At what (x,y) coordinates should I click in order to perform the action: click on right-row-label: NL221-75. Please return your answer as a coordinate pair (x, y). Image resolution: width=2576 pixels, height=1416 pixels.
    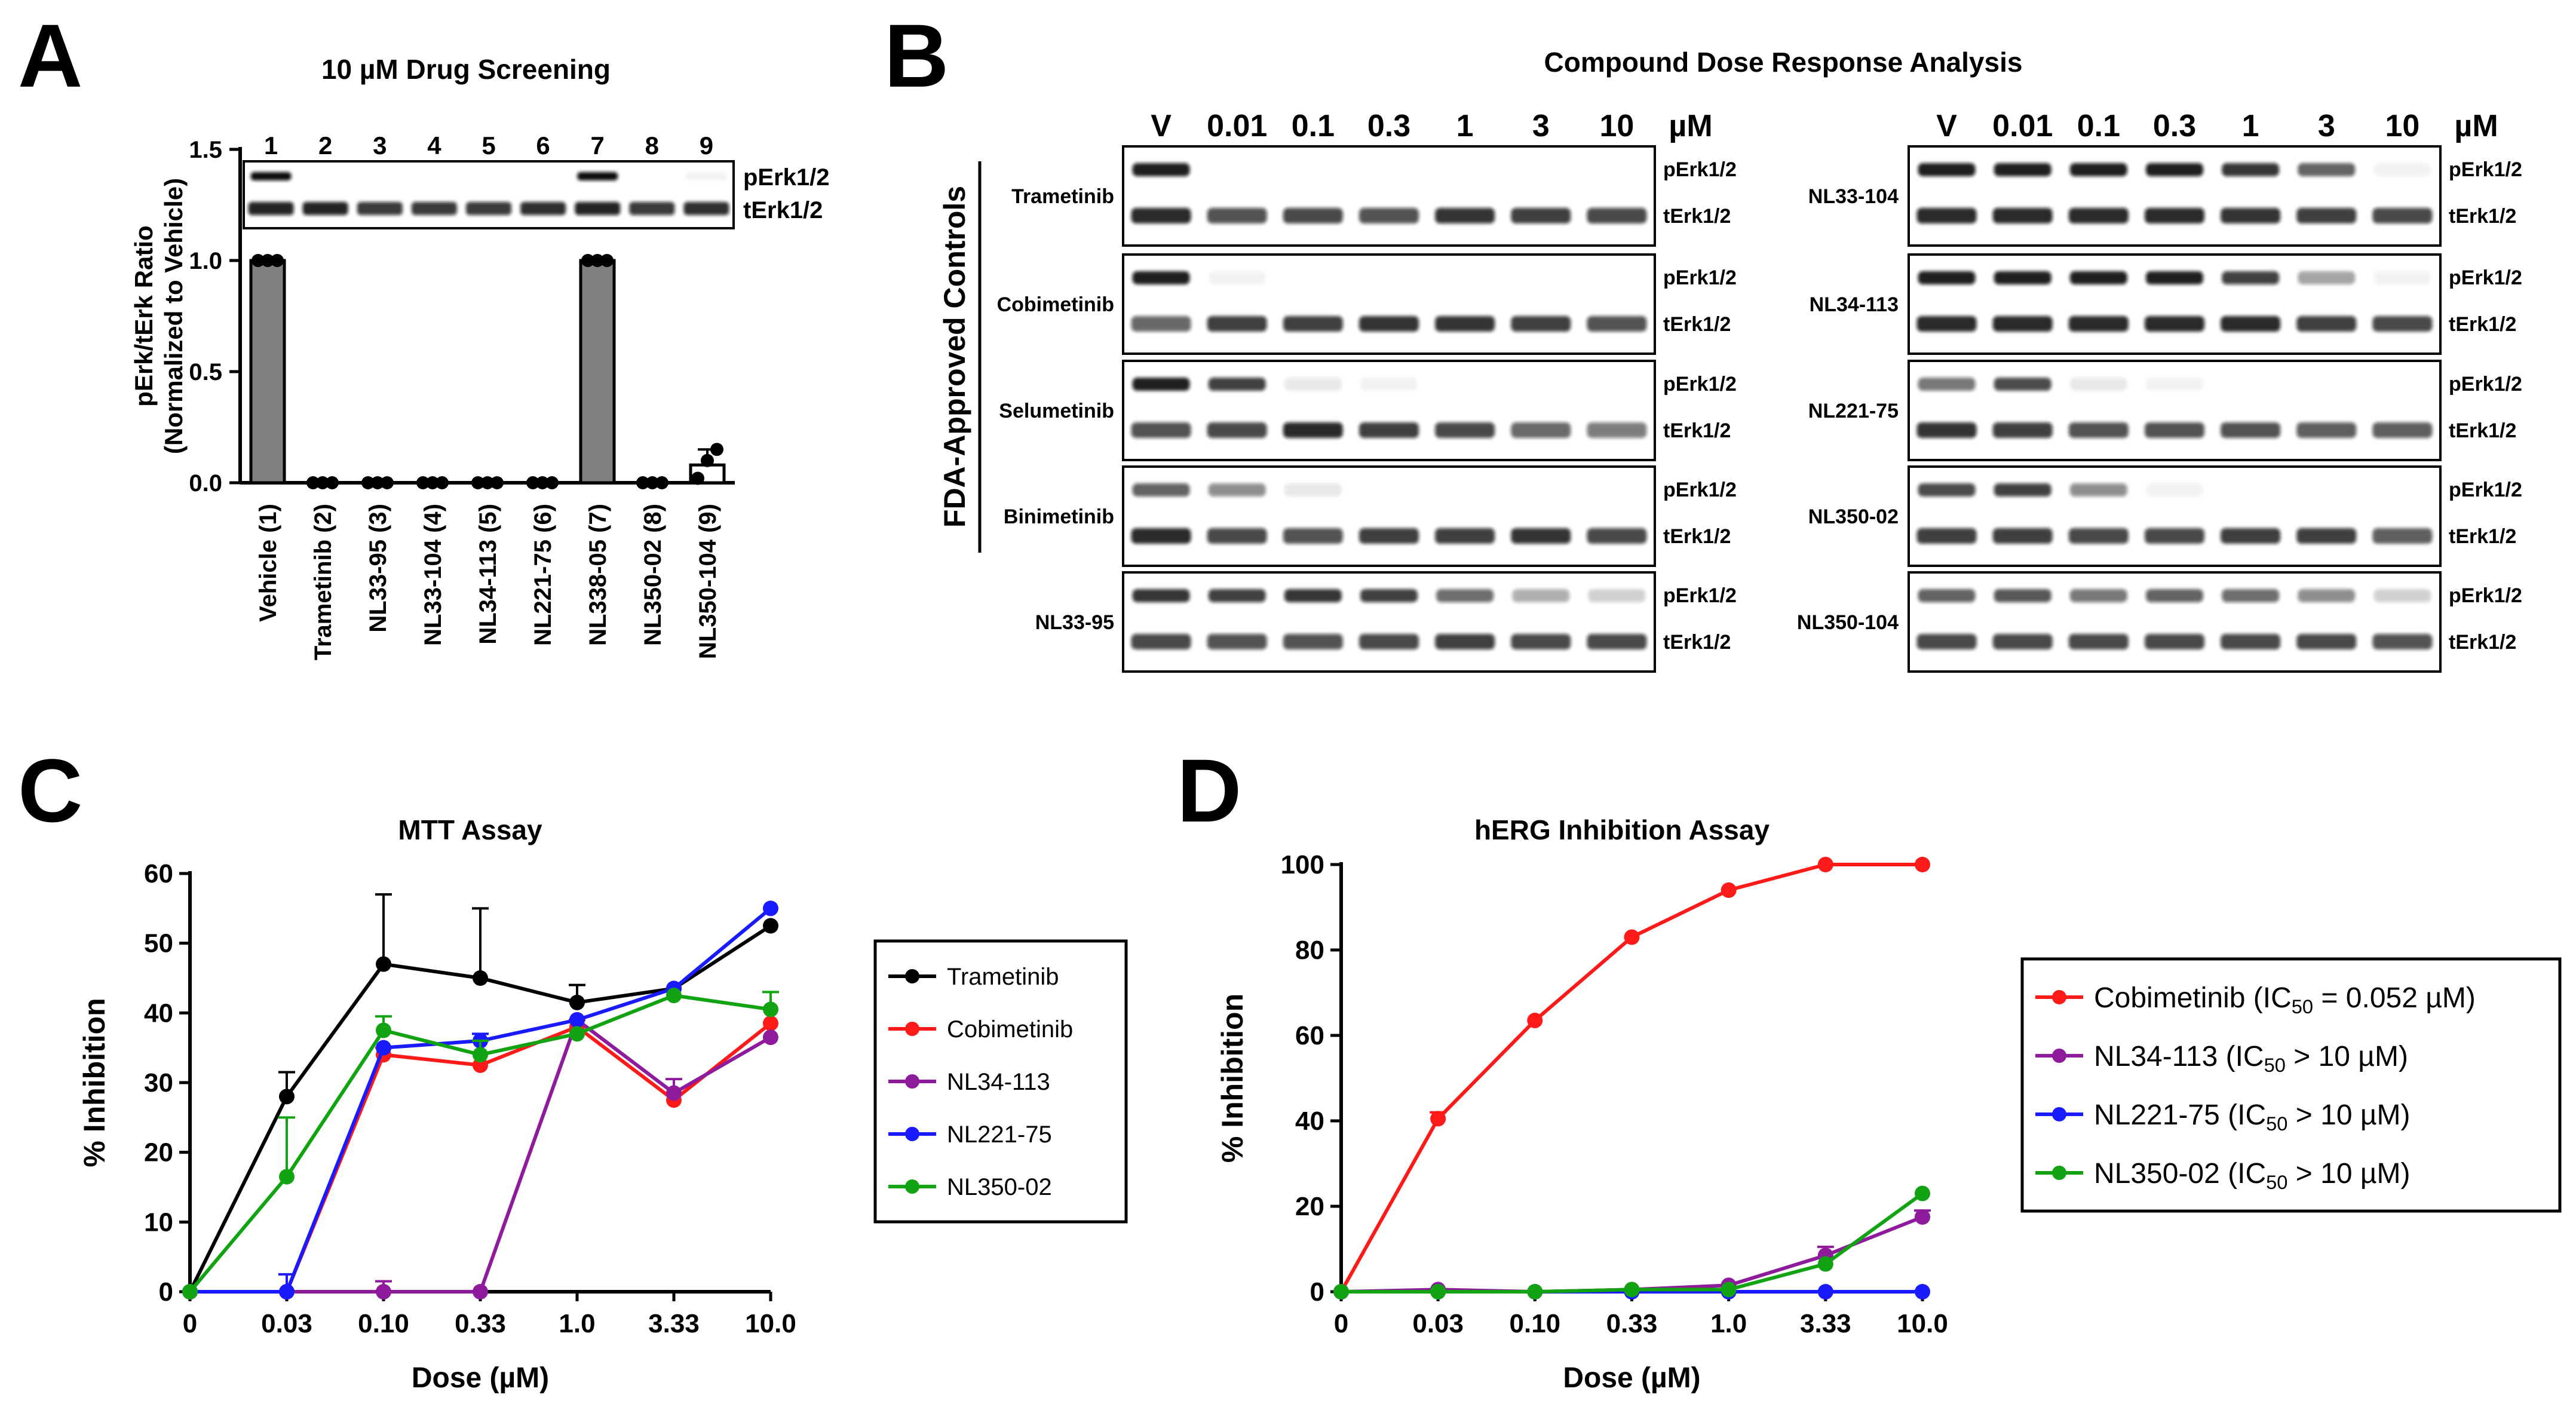
    Looking at the image, I should click on (1853, 411).